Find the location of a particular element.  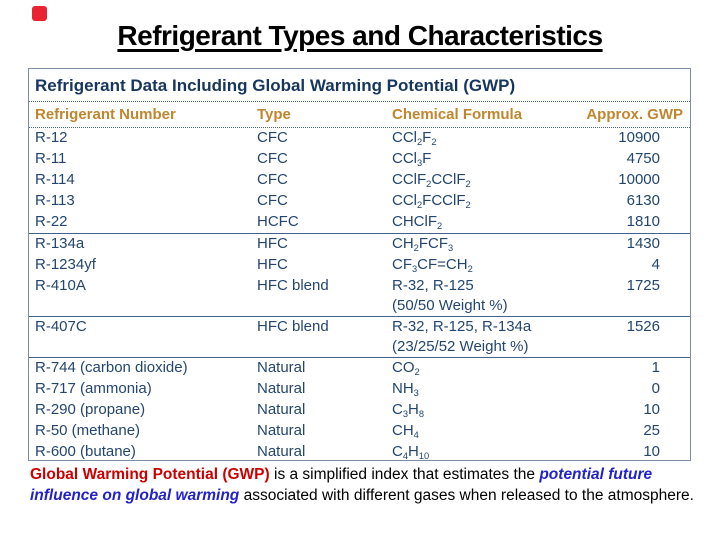

cell-refrigerant-number: R-410A is located at coordinates (60, 285).